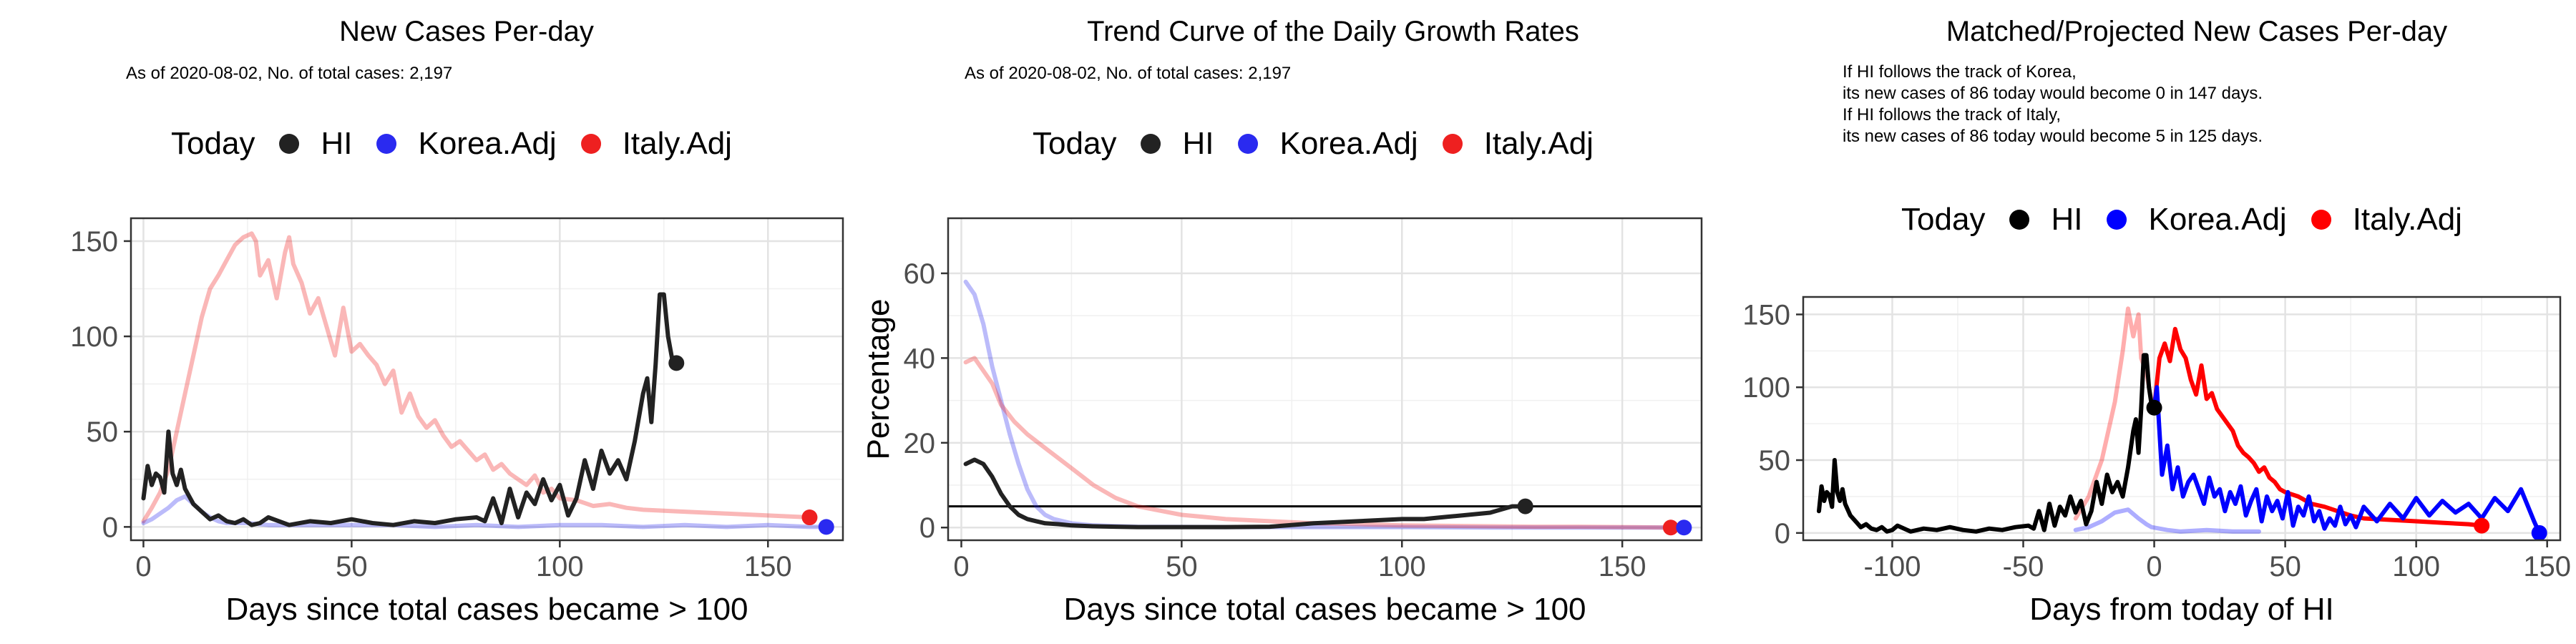 The height and width of the screenshot is (644, 2576). Describe the element at coordinates (878, 378) in the screenshot. I see `y-axis-label: Percentage` at that location.